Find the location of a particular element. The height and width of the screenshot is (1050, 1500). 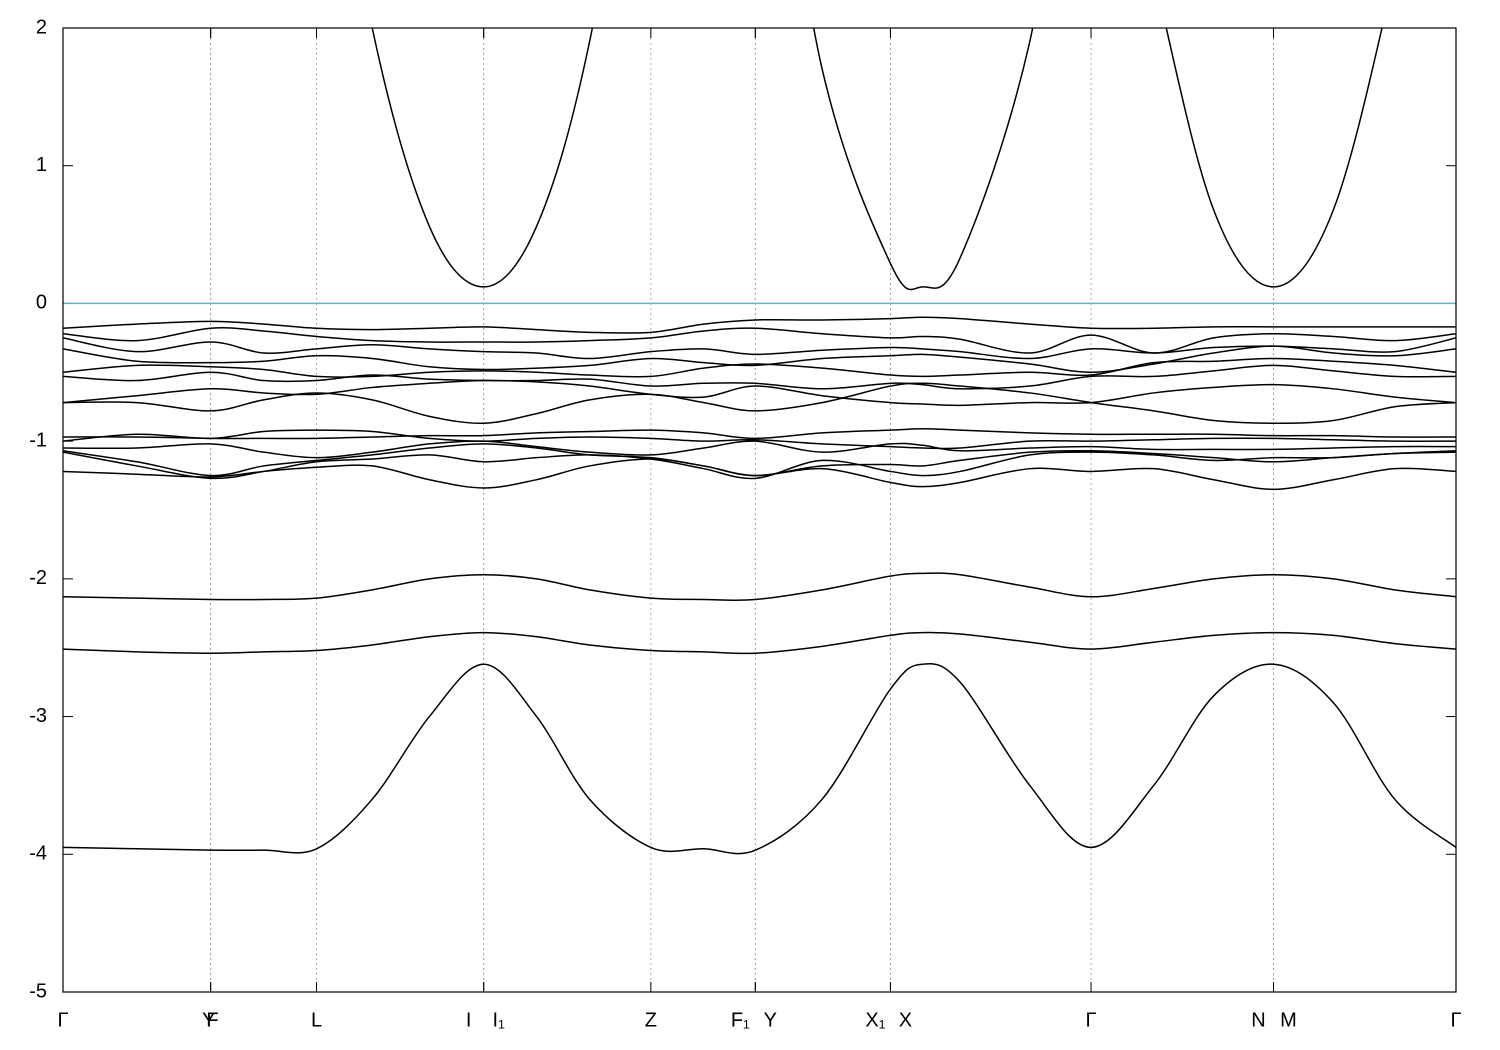

x-tick-label: Z is located at coordinates (651, 1020).